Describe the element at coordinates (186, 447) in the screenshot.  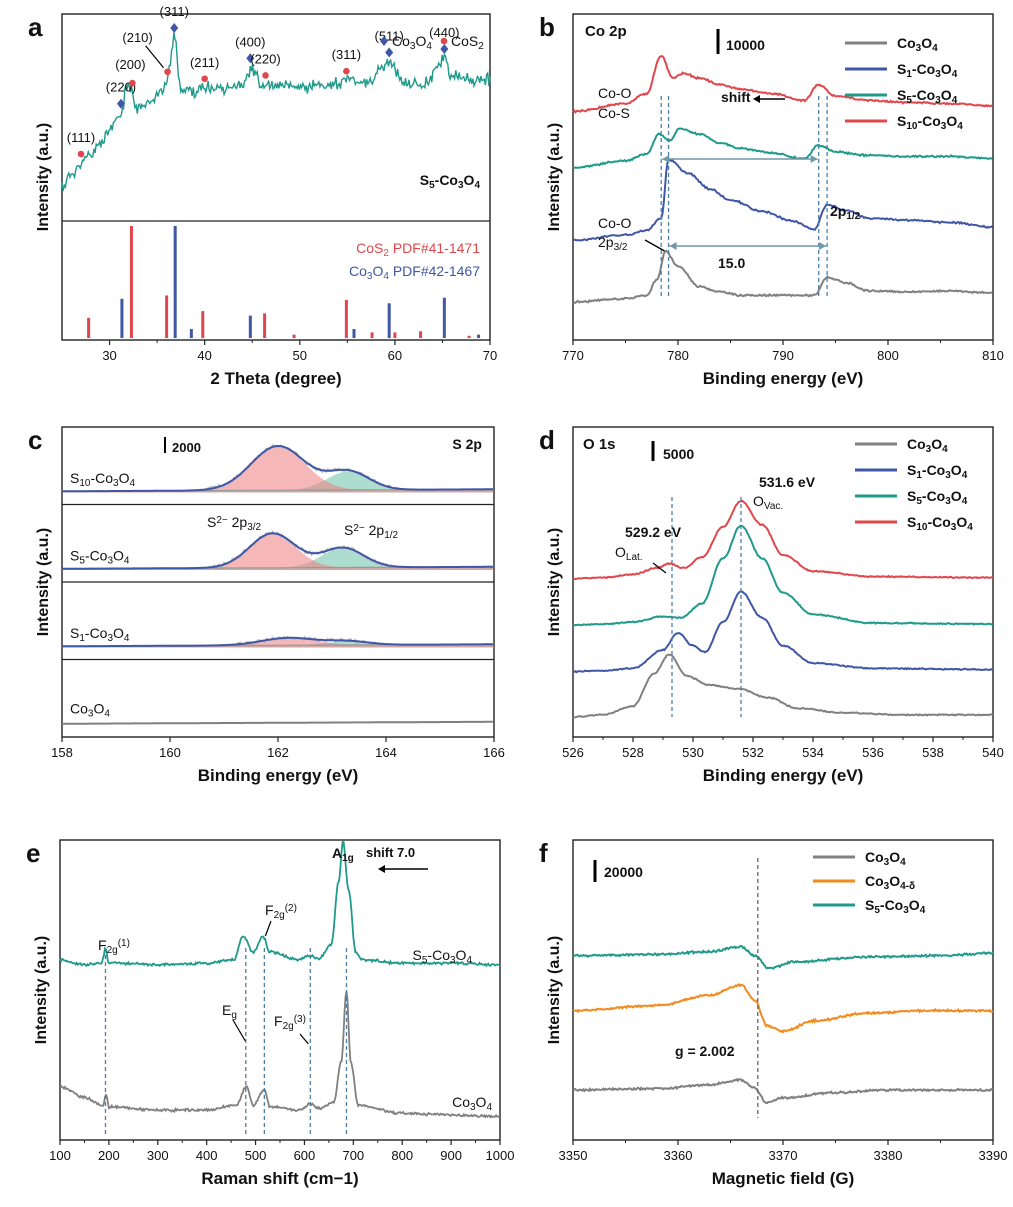
I see `scale-bar-label: 2000` at that location.